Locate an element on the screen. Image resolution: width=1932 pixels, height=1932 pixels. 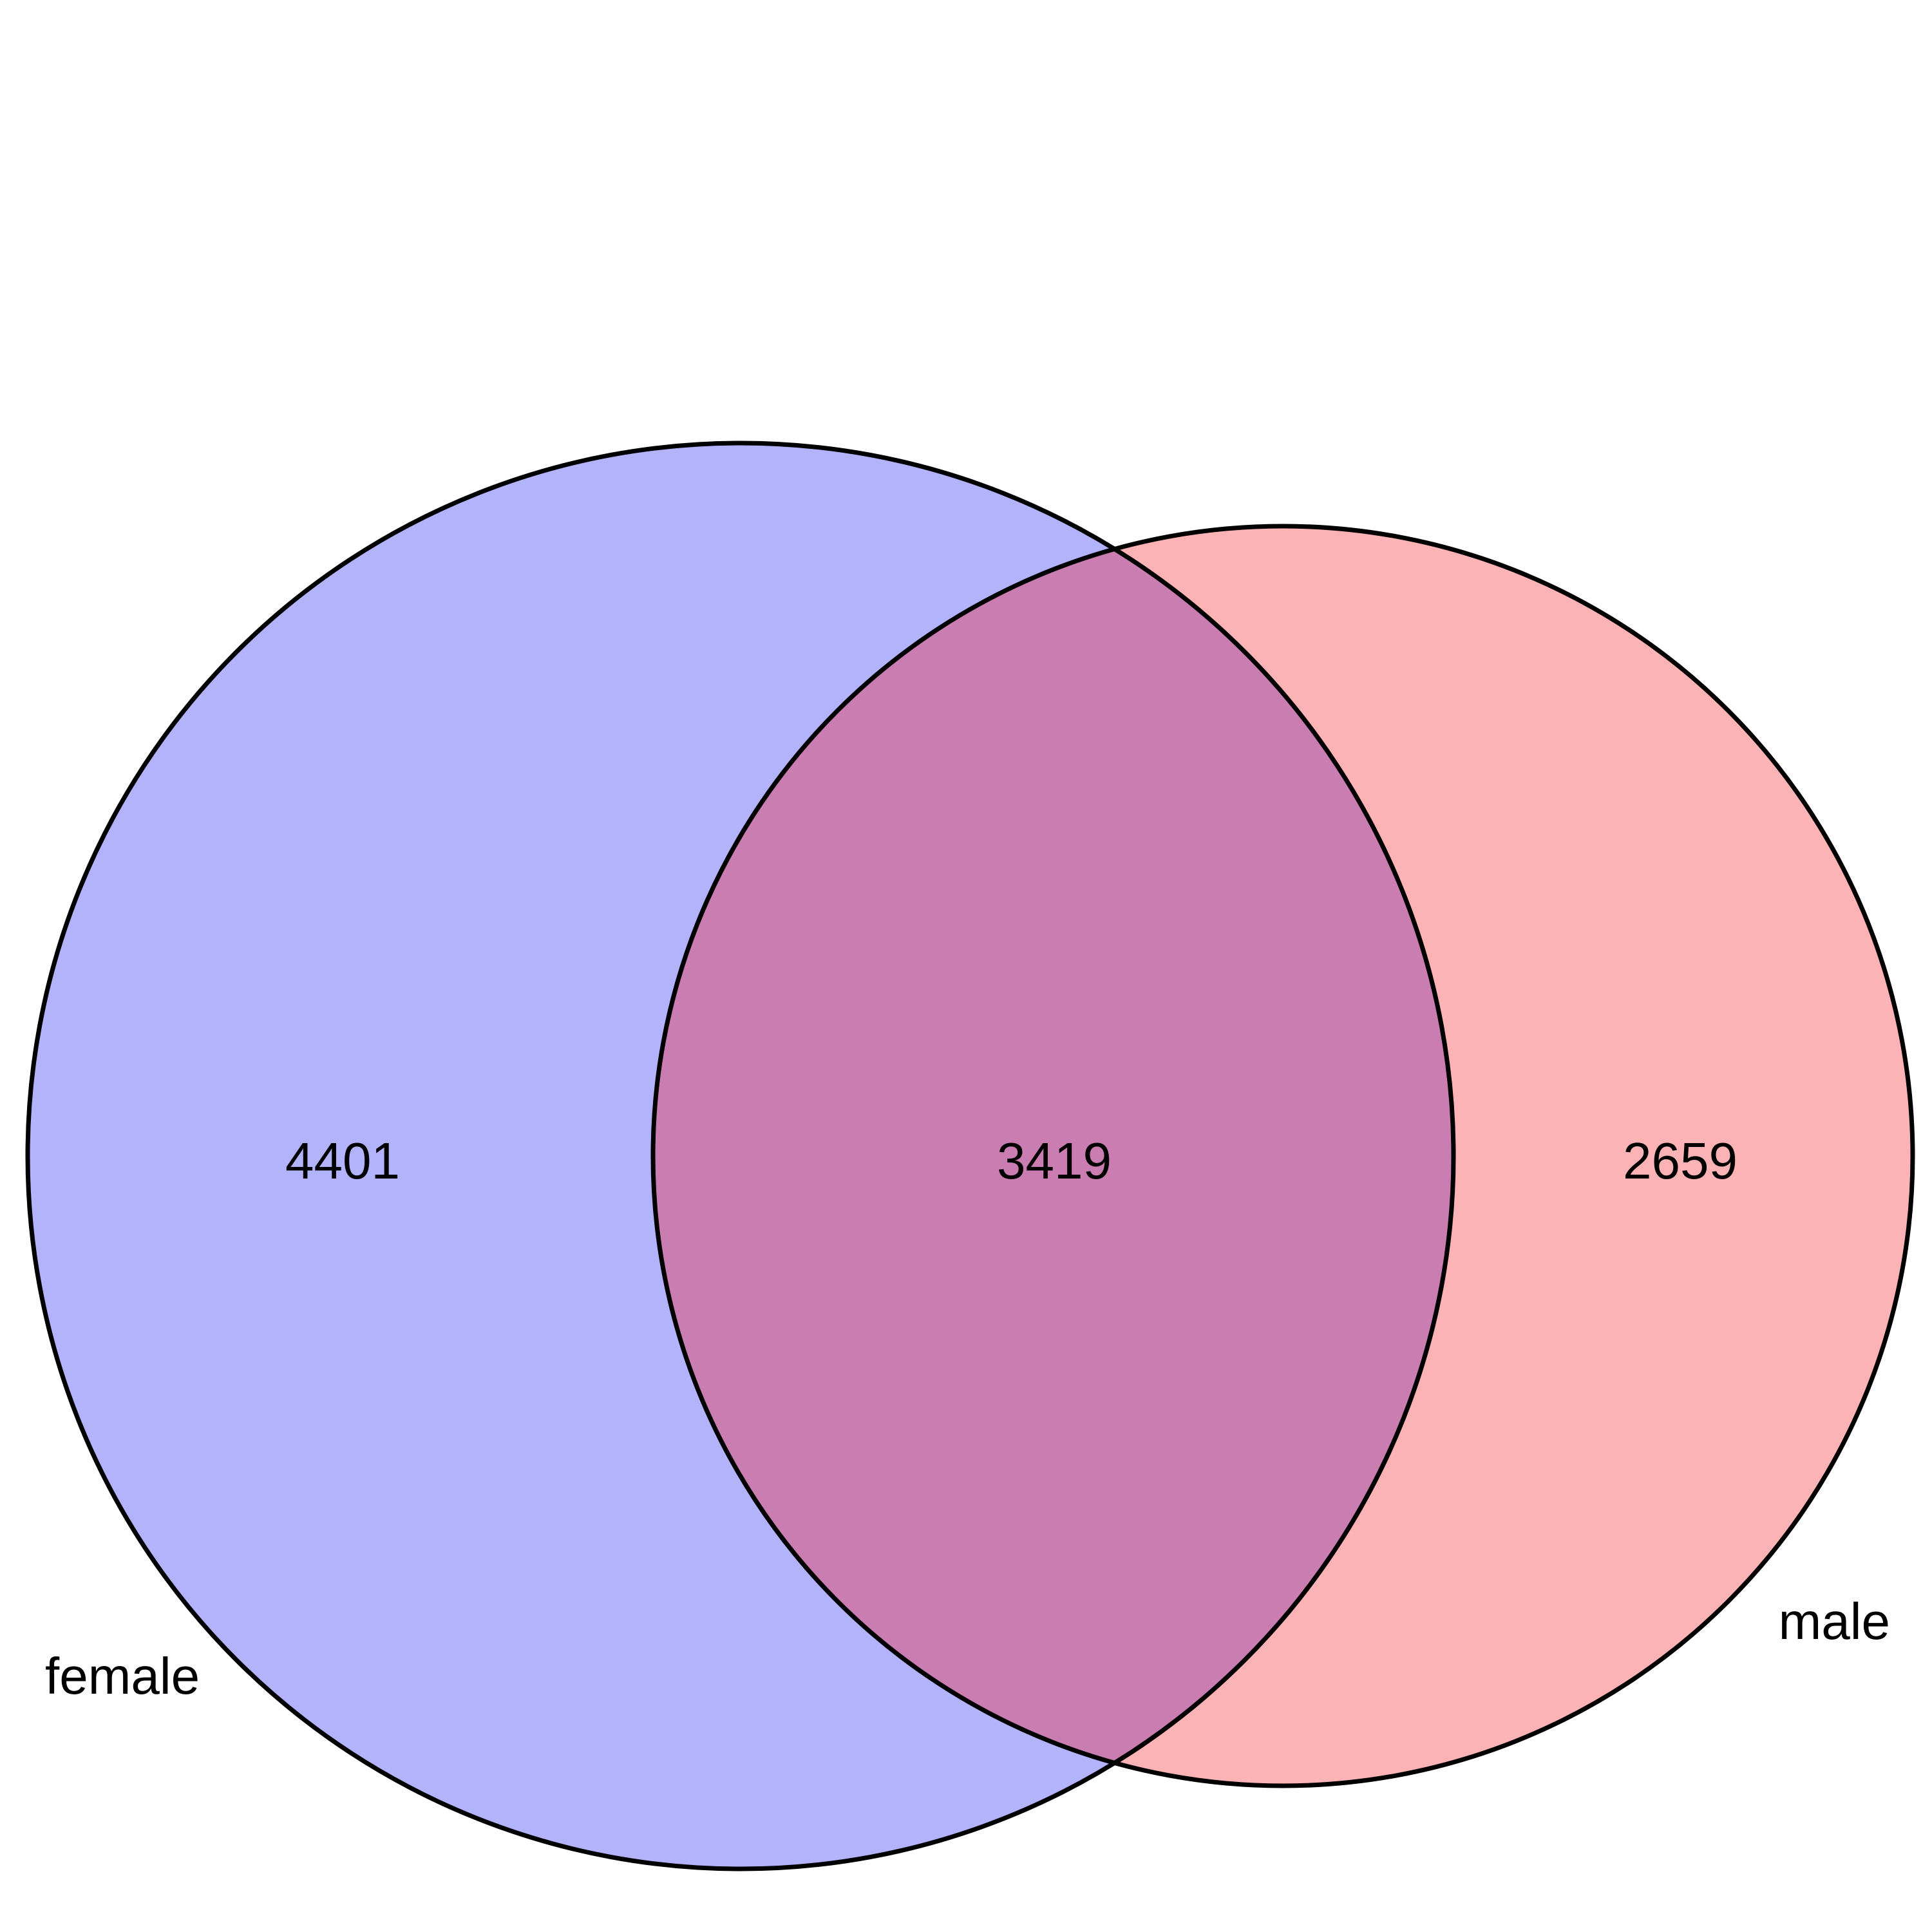
male-set-label: male is located at coordinates (1834, 1622).